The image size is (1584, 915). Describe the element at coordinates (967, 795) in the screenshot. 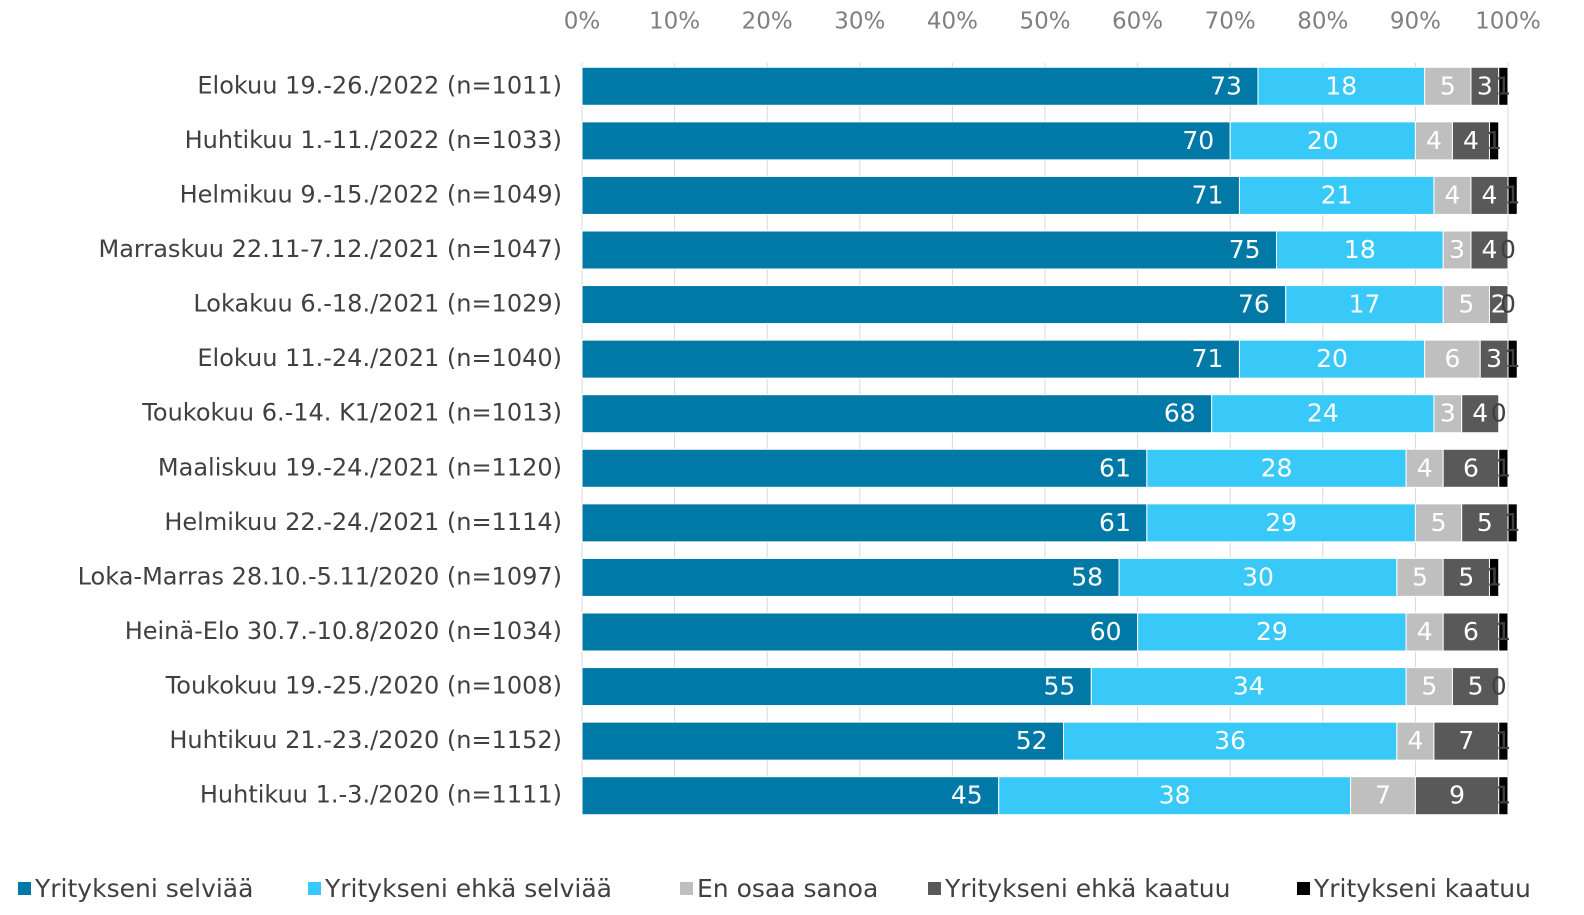

I see `value-label: 45` at that location.